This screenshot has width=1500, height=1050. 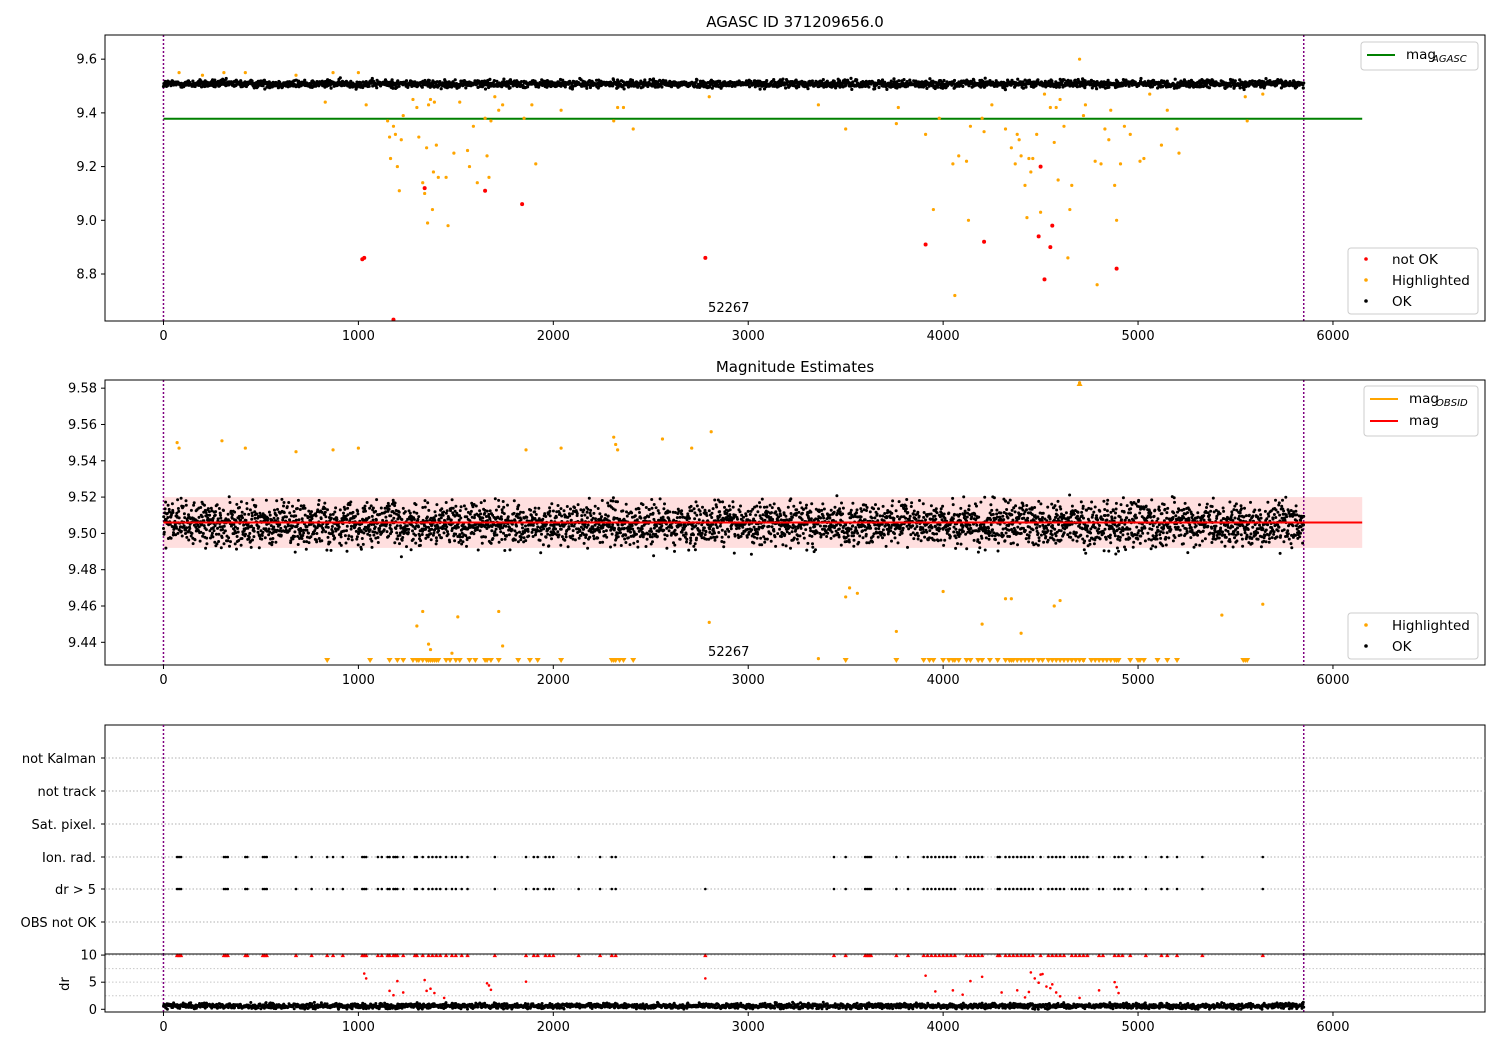 What do you see at coordinates (93, 1010) in the screenshot?
I see `y-tick-label: 0` at bounding box center [93, 1010].